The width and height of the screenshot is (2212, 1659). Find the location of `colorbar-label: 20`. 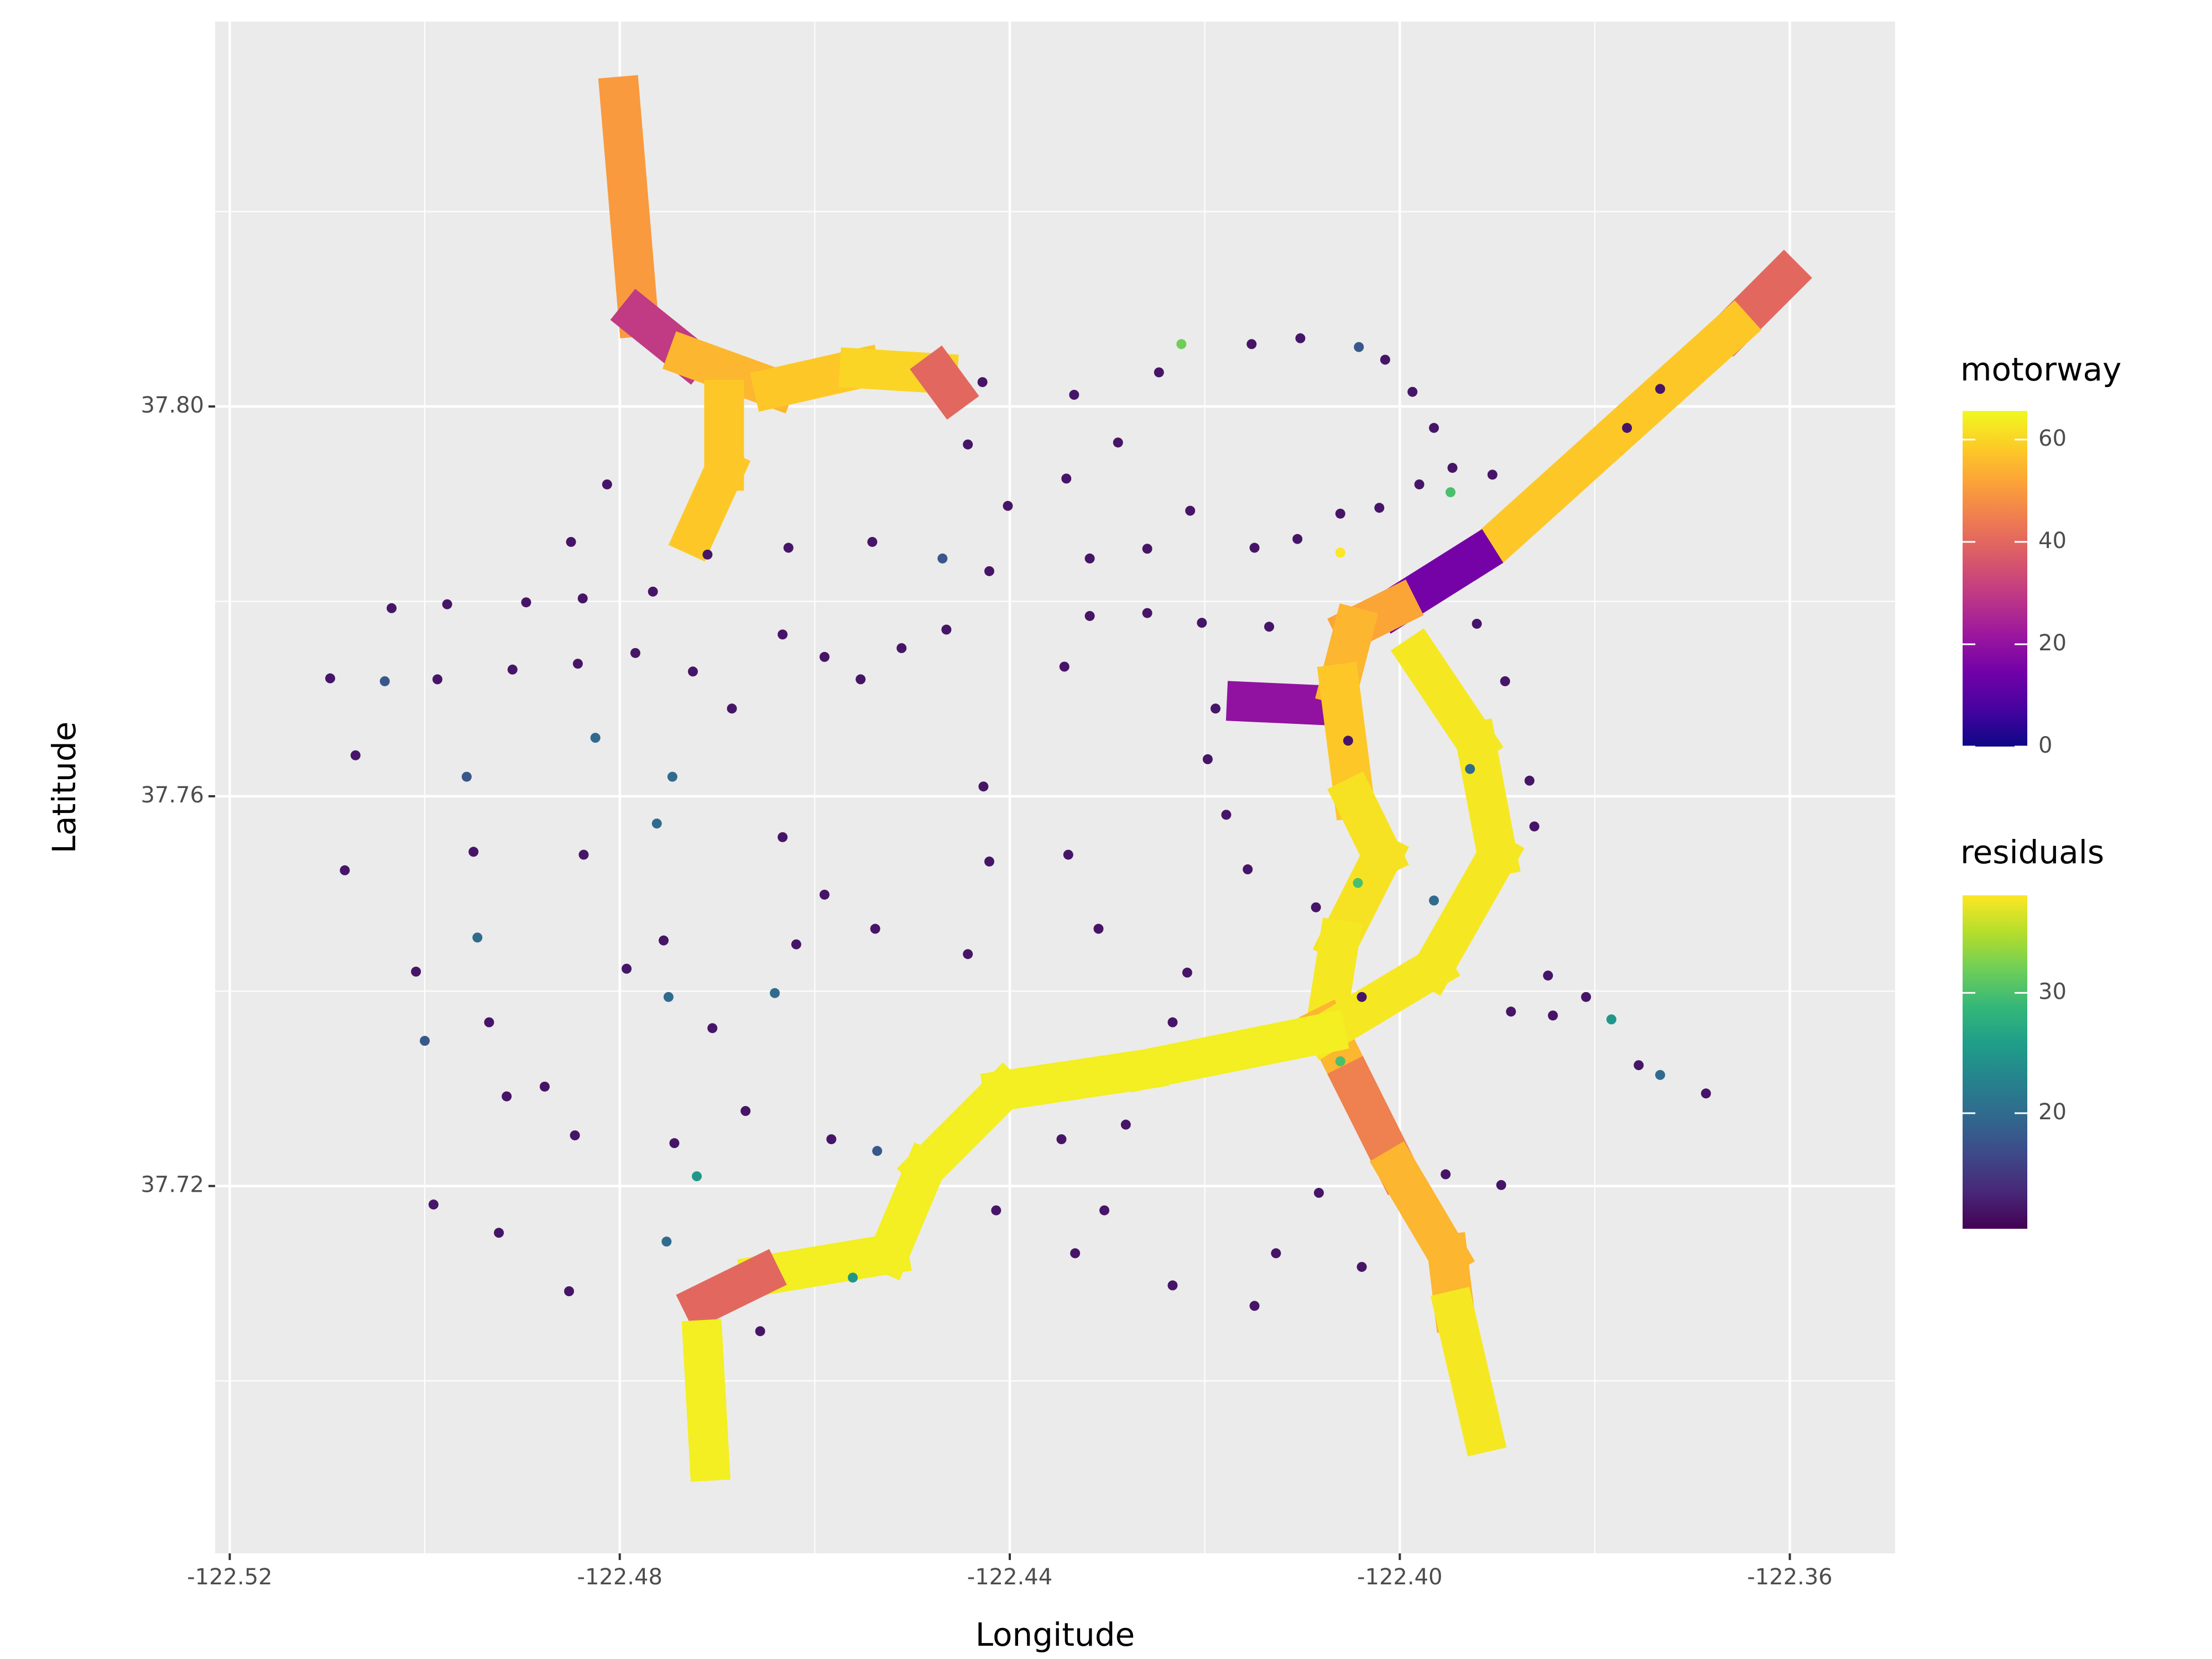

colorbar-label: 20 is located at coordinates (2053, 1112).